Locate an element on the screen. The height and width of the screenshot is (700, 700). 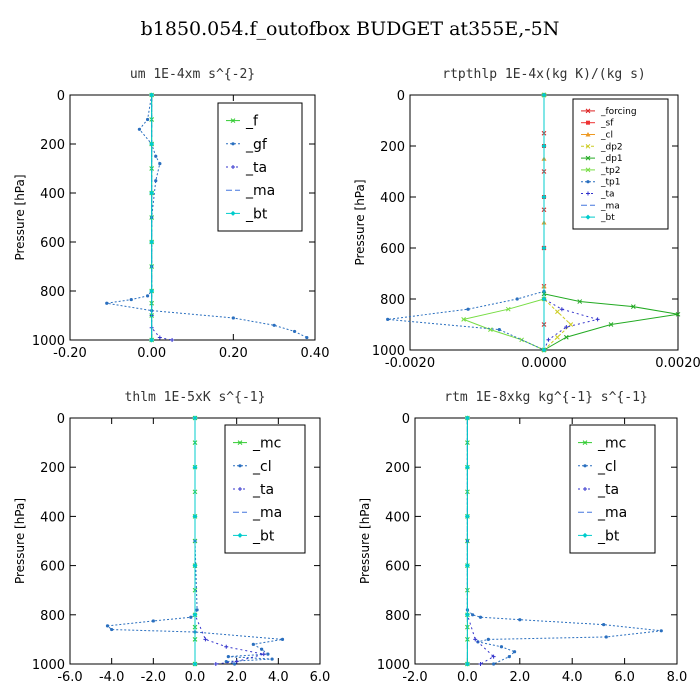
legend-label: _bt is located at coordinates (263, 536).